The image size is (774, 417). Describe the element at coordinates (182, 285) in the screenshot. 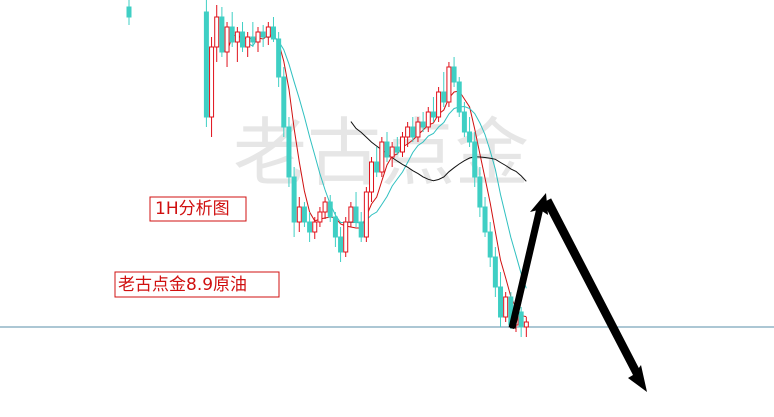

I see `annotation: 老古点金8.9原油` at that location.